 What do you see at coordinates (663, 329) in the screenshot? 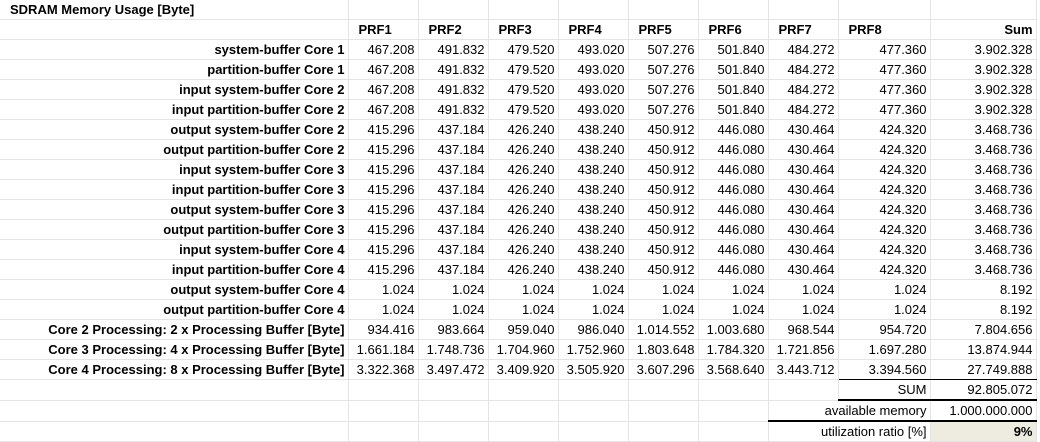
I see `value-cell: 1.014.552` at bounding box center [663, 329].